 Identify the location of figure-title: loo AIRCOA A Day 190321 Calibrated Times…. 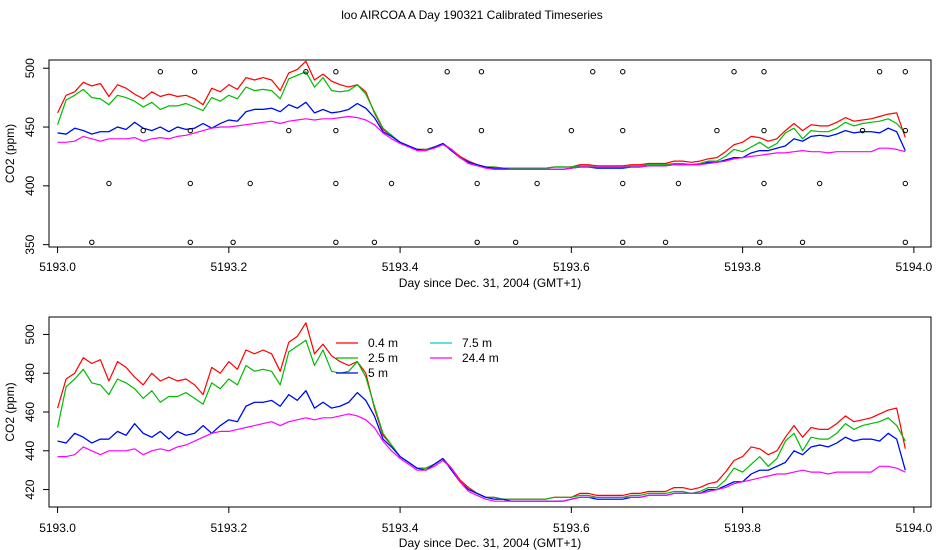
(471, 15).